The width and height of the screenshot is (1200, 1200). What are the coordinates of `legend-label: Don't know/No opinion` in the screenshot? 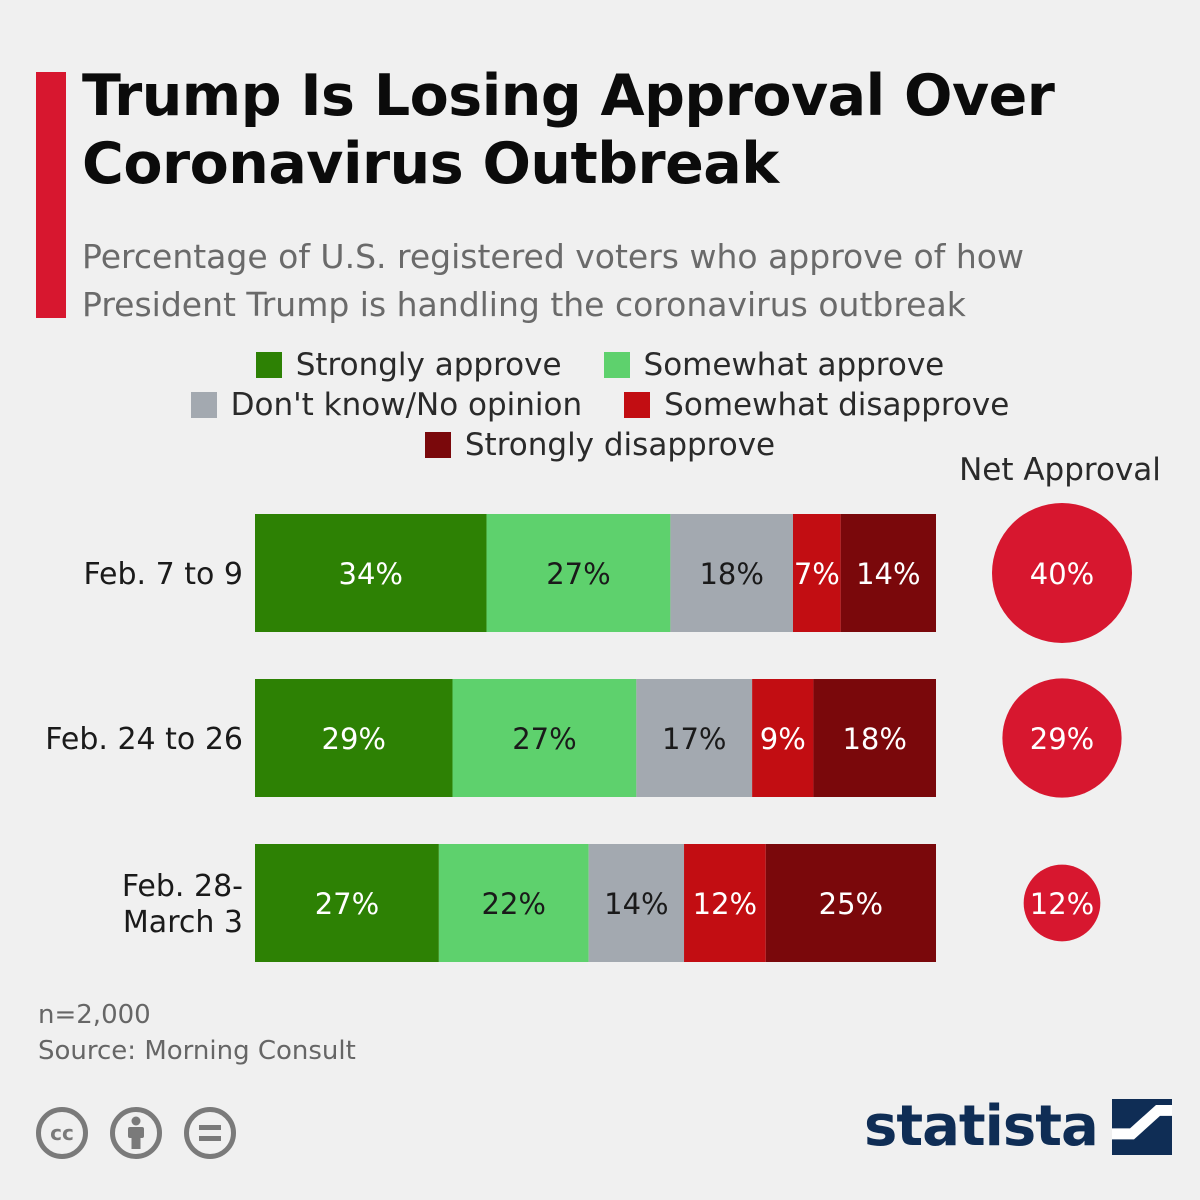 It's located at (406, 405).